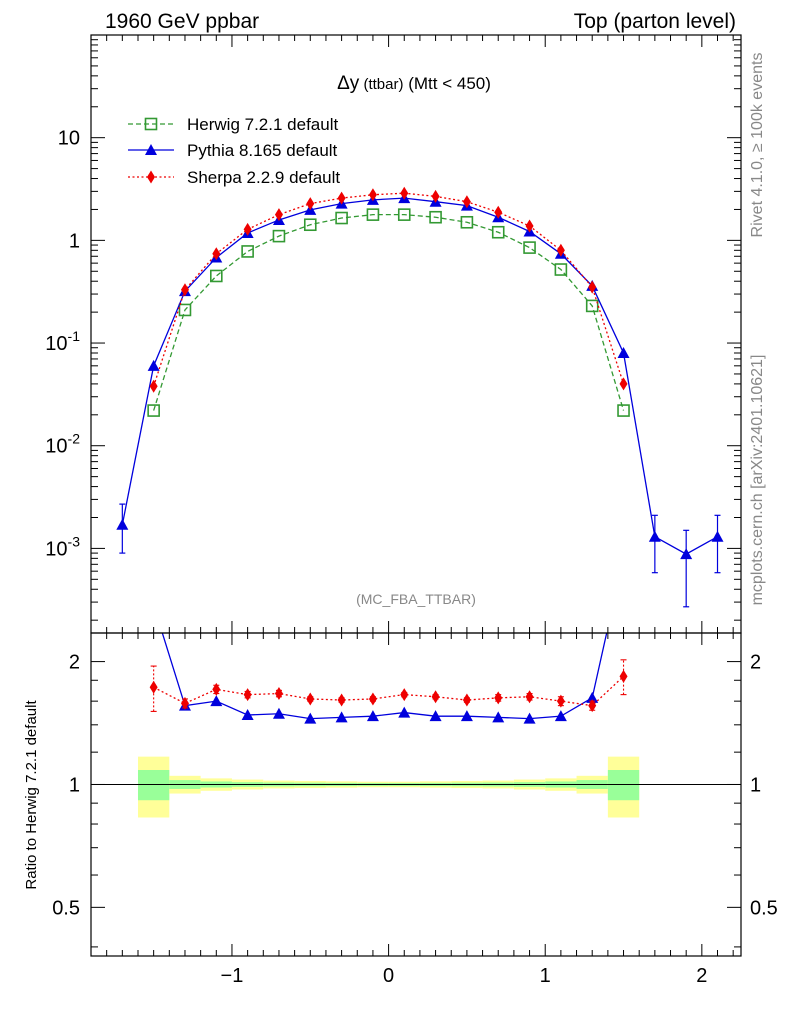 Image resolution: width=786 pixels, height=1024 pixels. I want to click on ratio-bands, so click(388, 787).